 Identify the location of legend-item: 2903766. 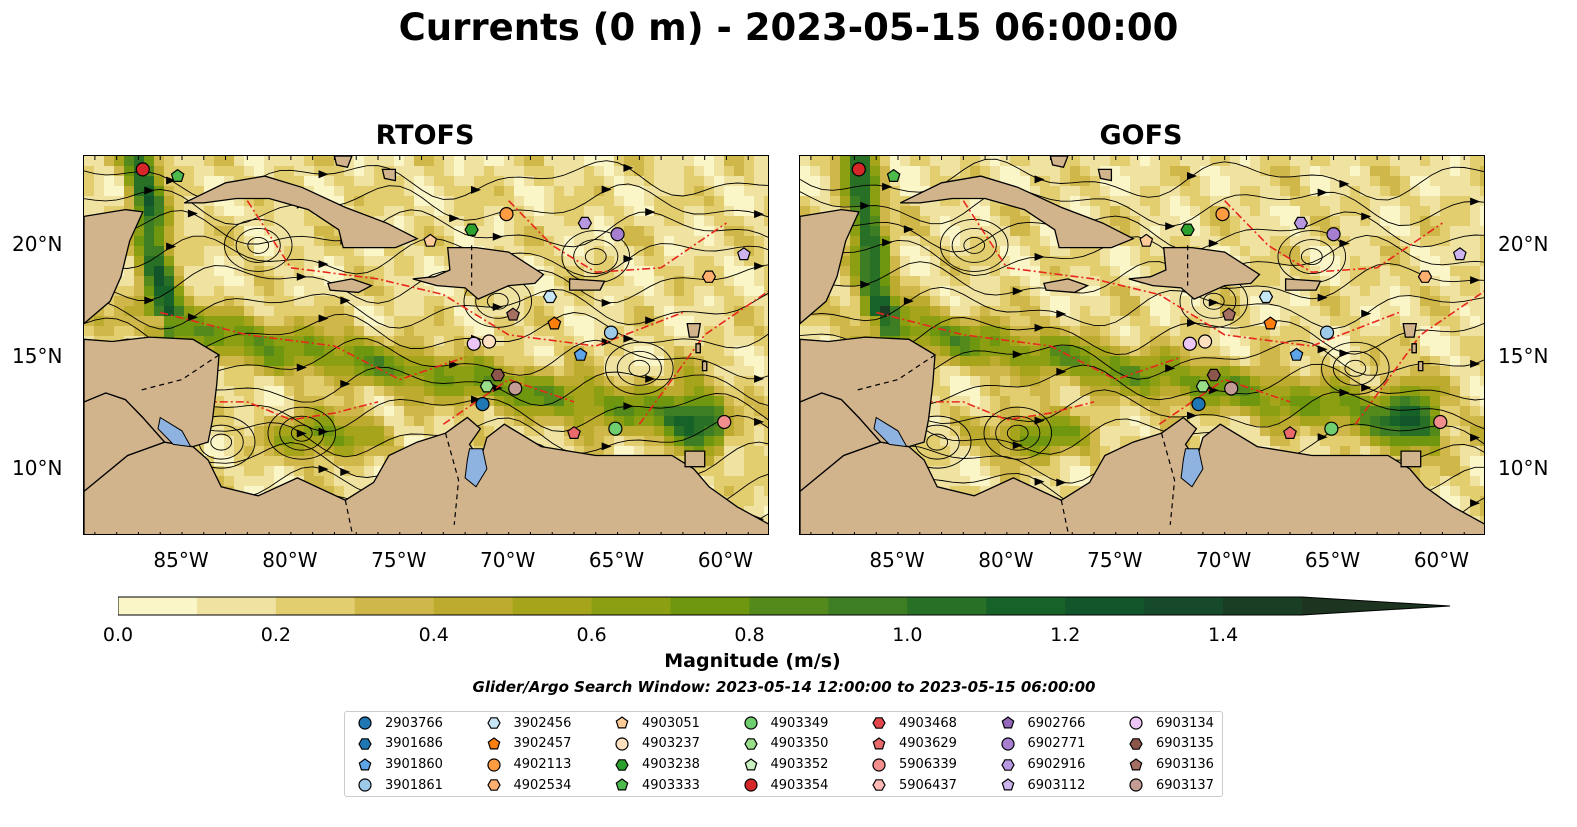
(400, 723).